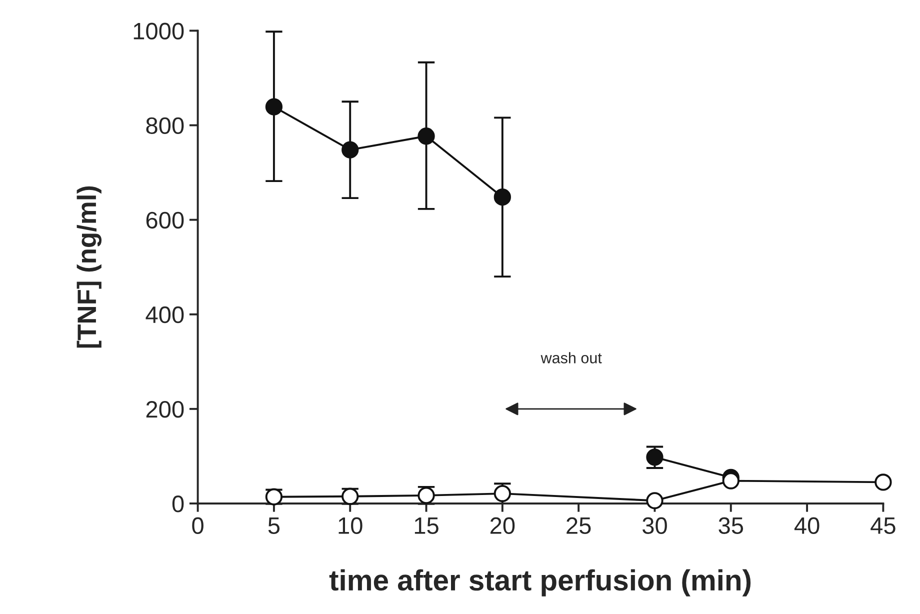  I want to click on y-tick-label: 200, so click(165, 409).